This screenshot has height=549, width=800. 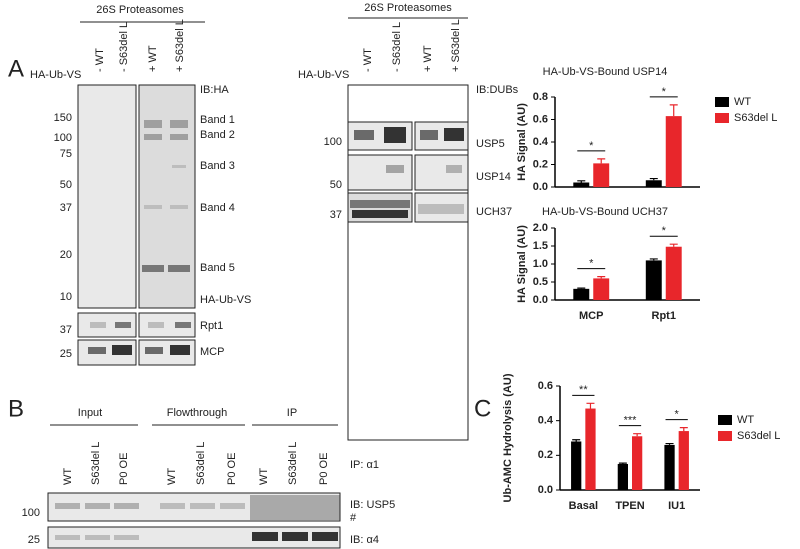 I want to click on y-tick-label: 0.8, so click(x=540, y=97).